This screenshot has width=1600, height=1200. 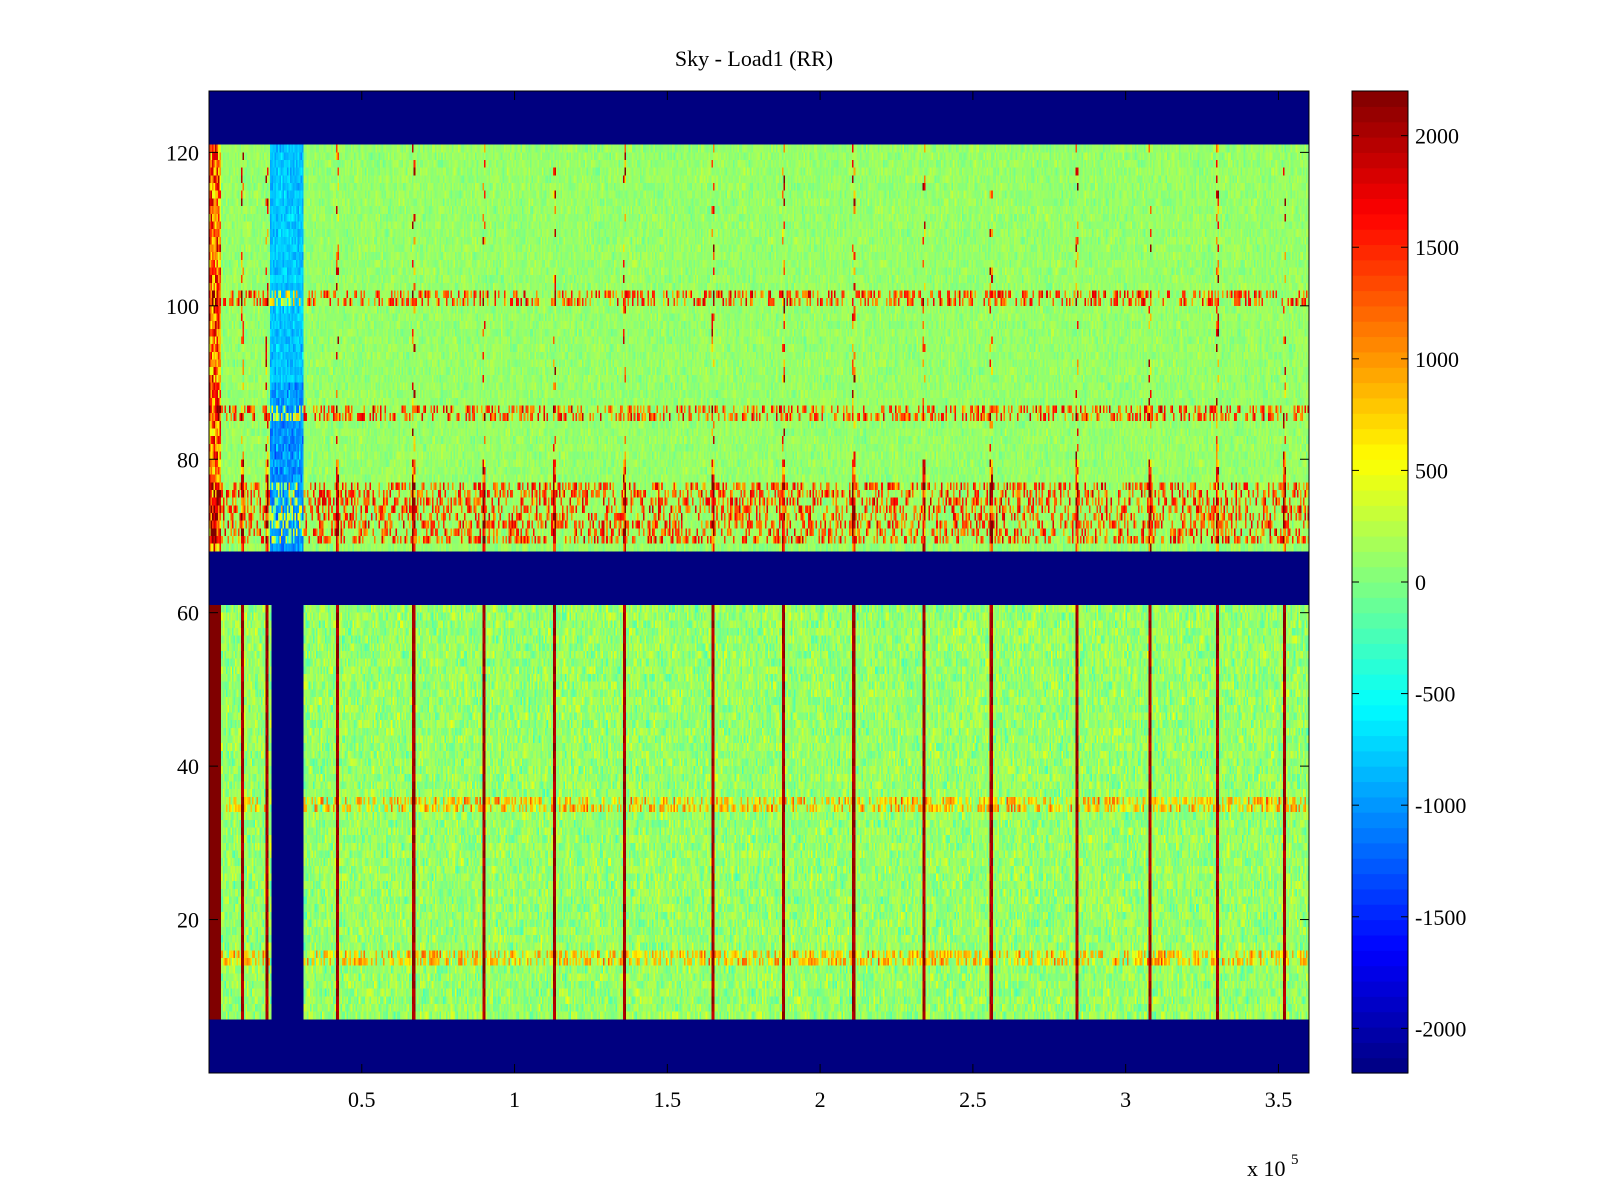 What do you see at coordinates (1409, 582) in the screenshot?
I see `colorbar: 2000 1500 1000 500 0 -500 -1000 -1500 -2000` at bounding box center [1409, 582].